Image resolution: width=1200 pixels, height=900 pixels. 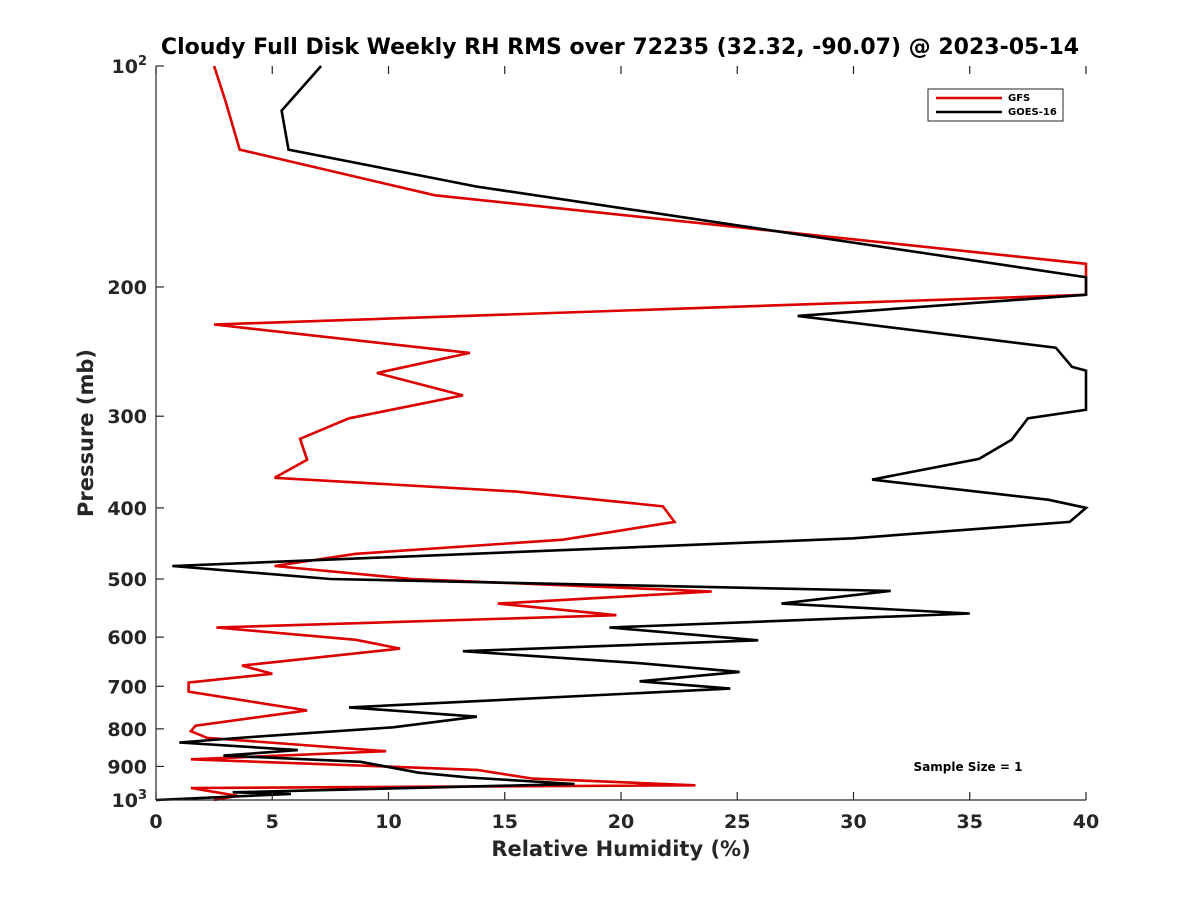 I want to click on y-tick-label: 700, so click(x=127, y=687).